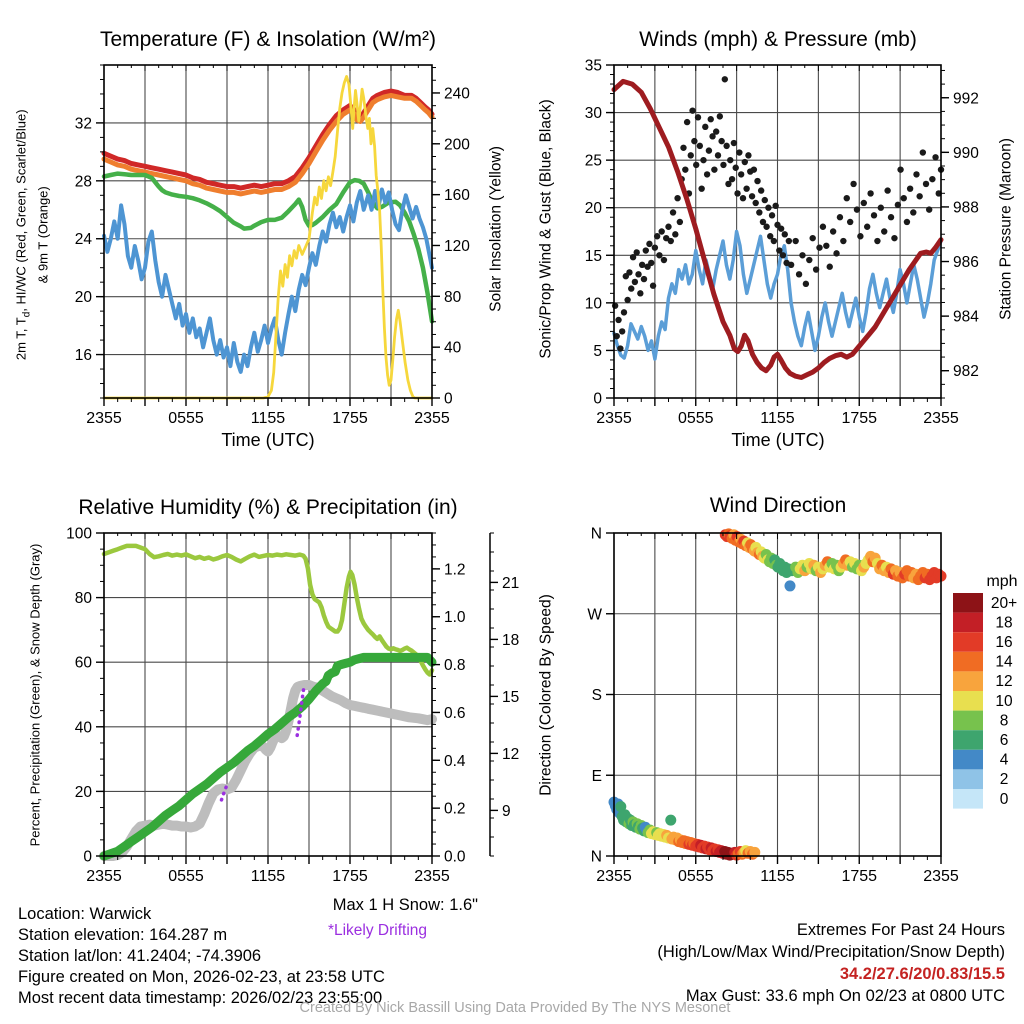 The height and width of the screenshot is (1024, 1024). I want to click on tick-label: 24, so click(84, 239).